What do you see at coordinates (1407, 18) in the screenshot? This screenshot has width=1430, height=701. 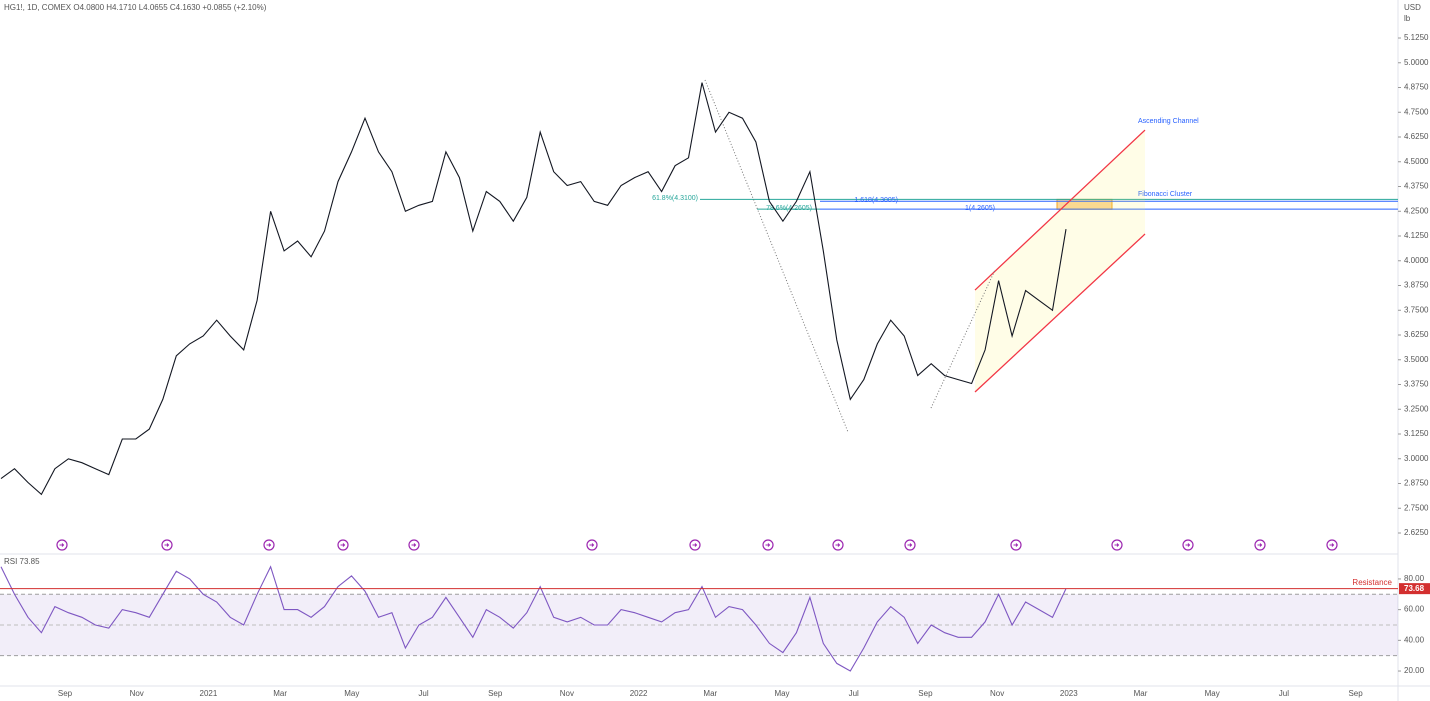 I see `unit: lb` at bounding box center [1407, 18].